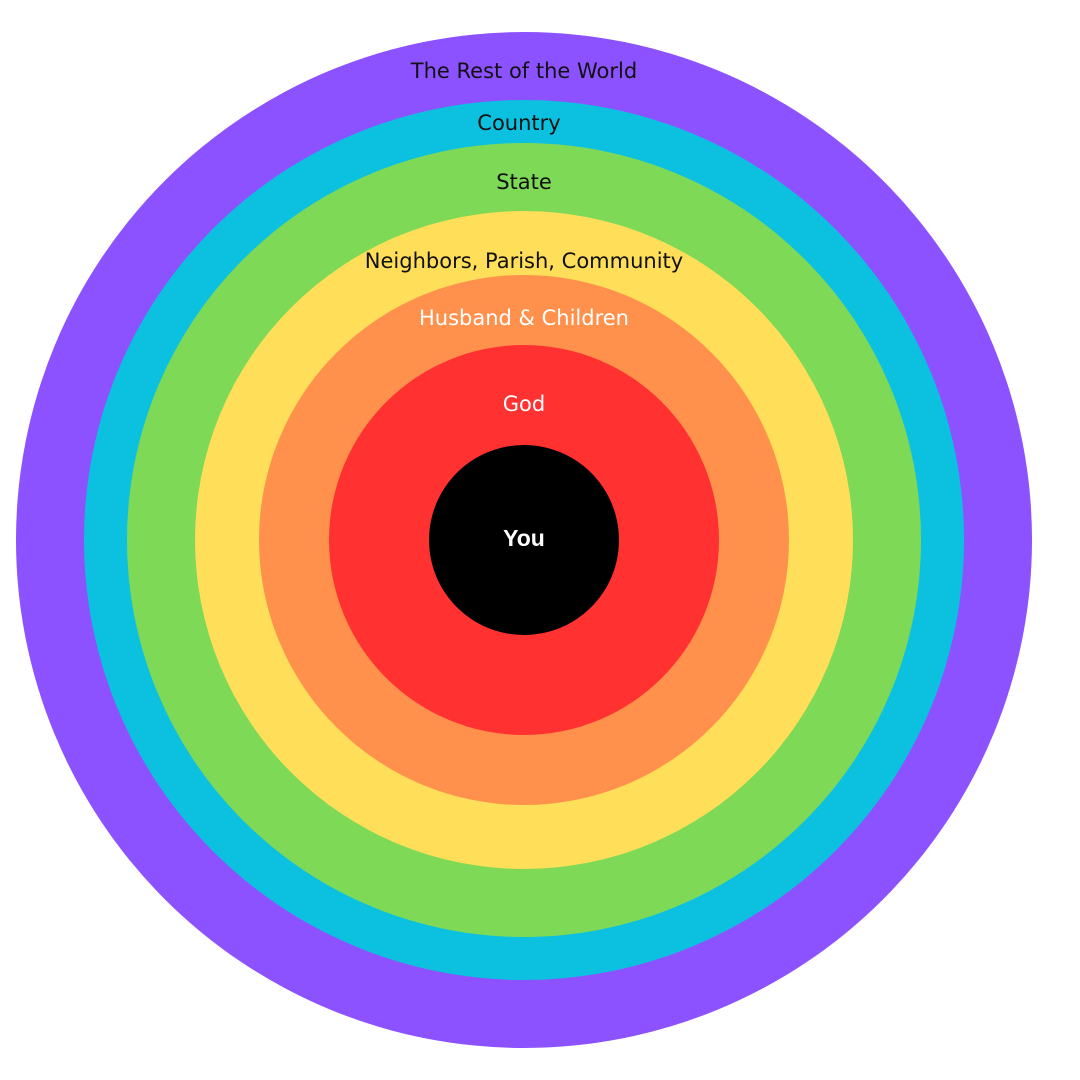 This screenshot has width=1080, height=1080. I want to click on center-label: You, so click(524, 538).